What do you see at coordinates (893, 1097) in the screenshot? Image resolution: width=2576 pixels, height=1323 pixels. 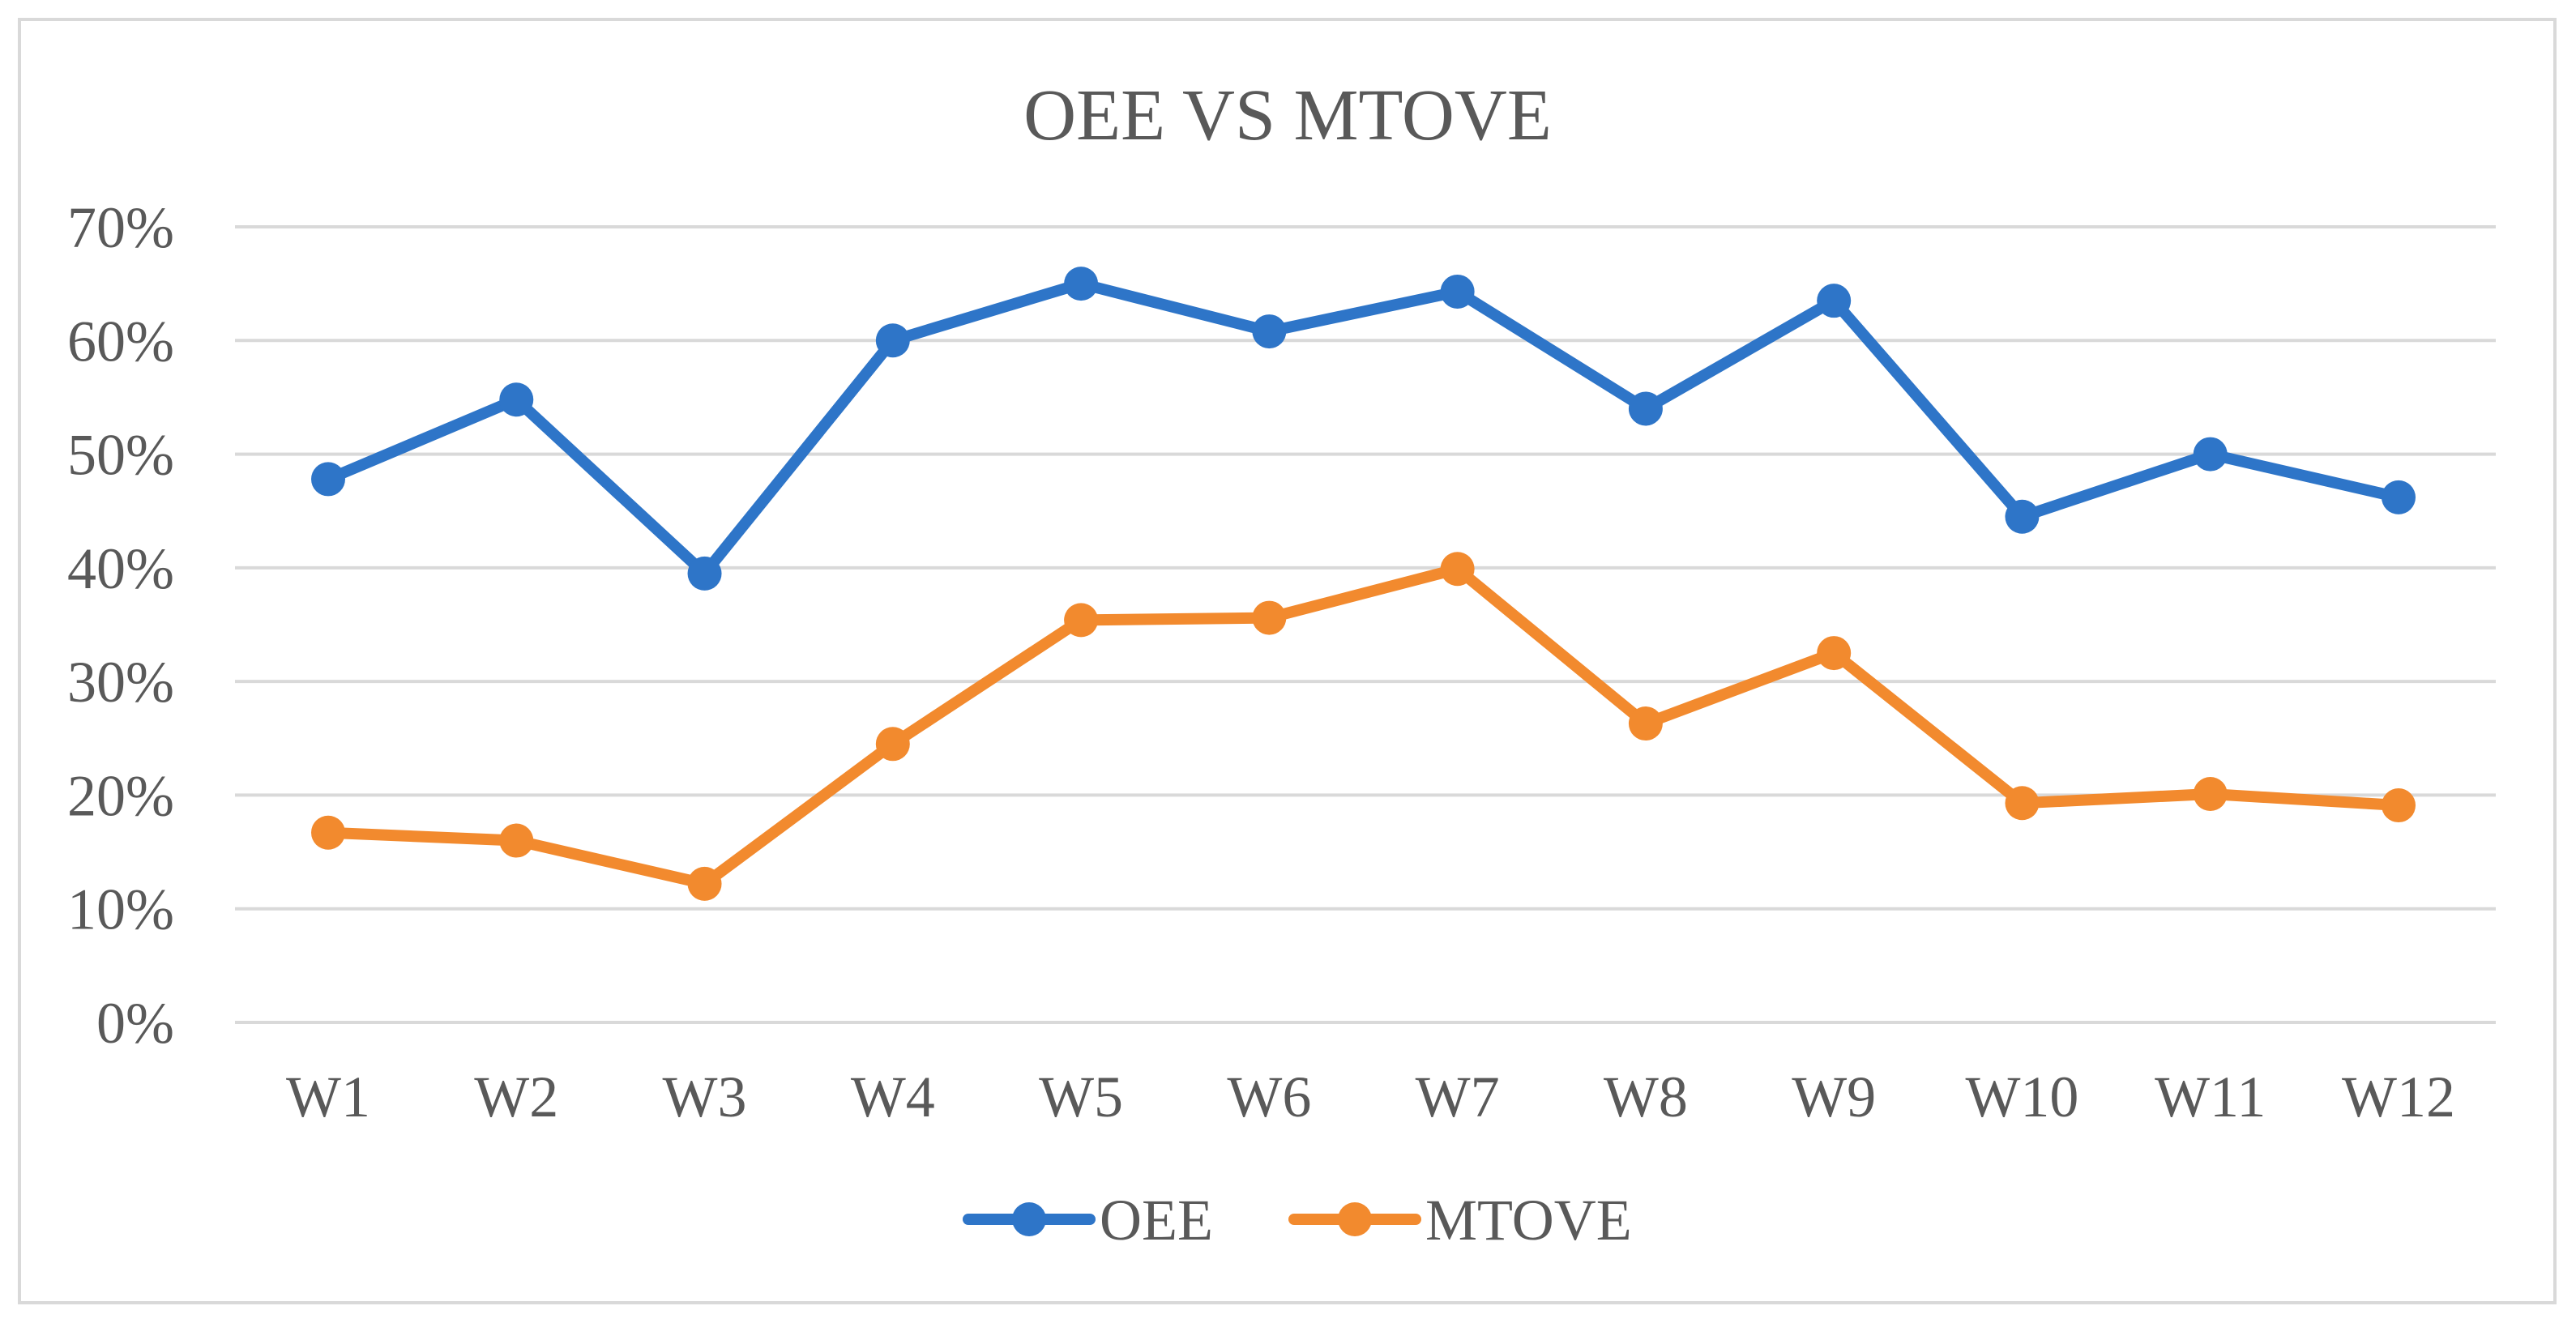 I see `x-tick-label: W4` at bounding box center [893, 1097].